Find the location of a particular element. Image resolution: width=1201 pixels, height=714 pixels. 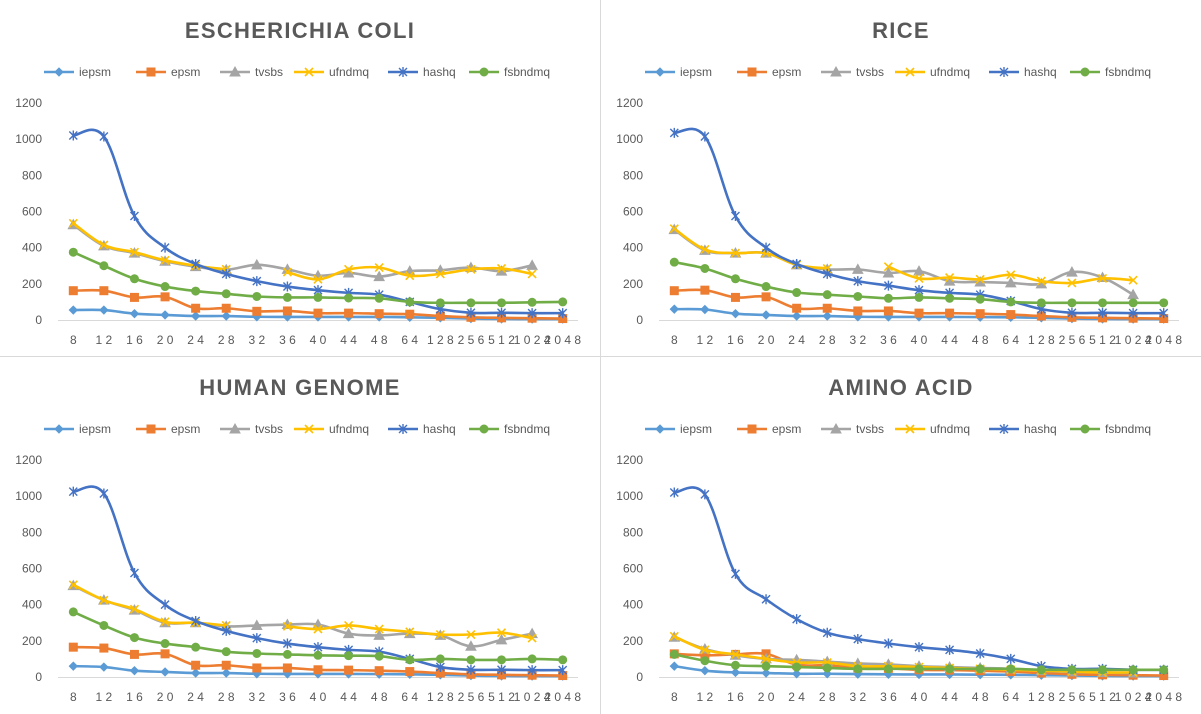

x-tick-label: 1 0 2 4 is located at coordinates (532, 697).